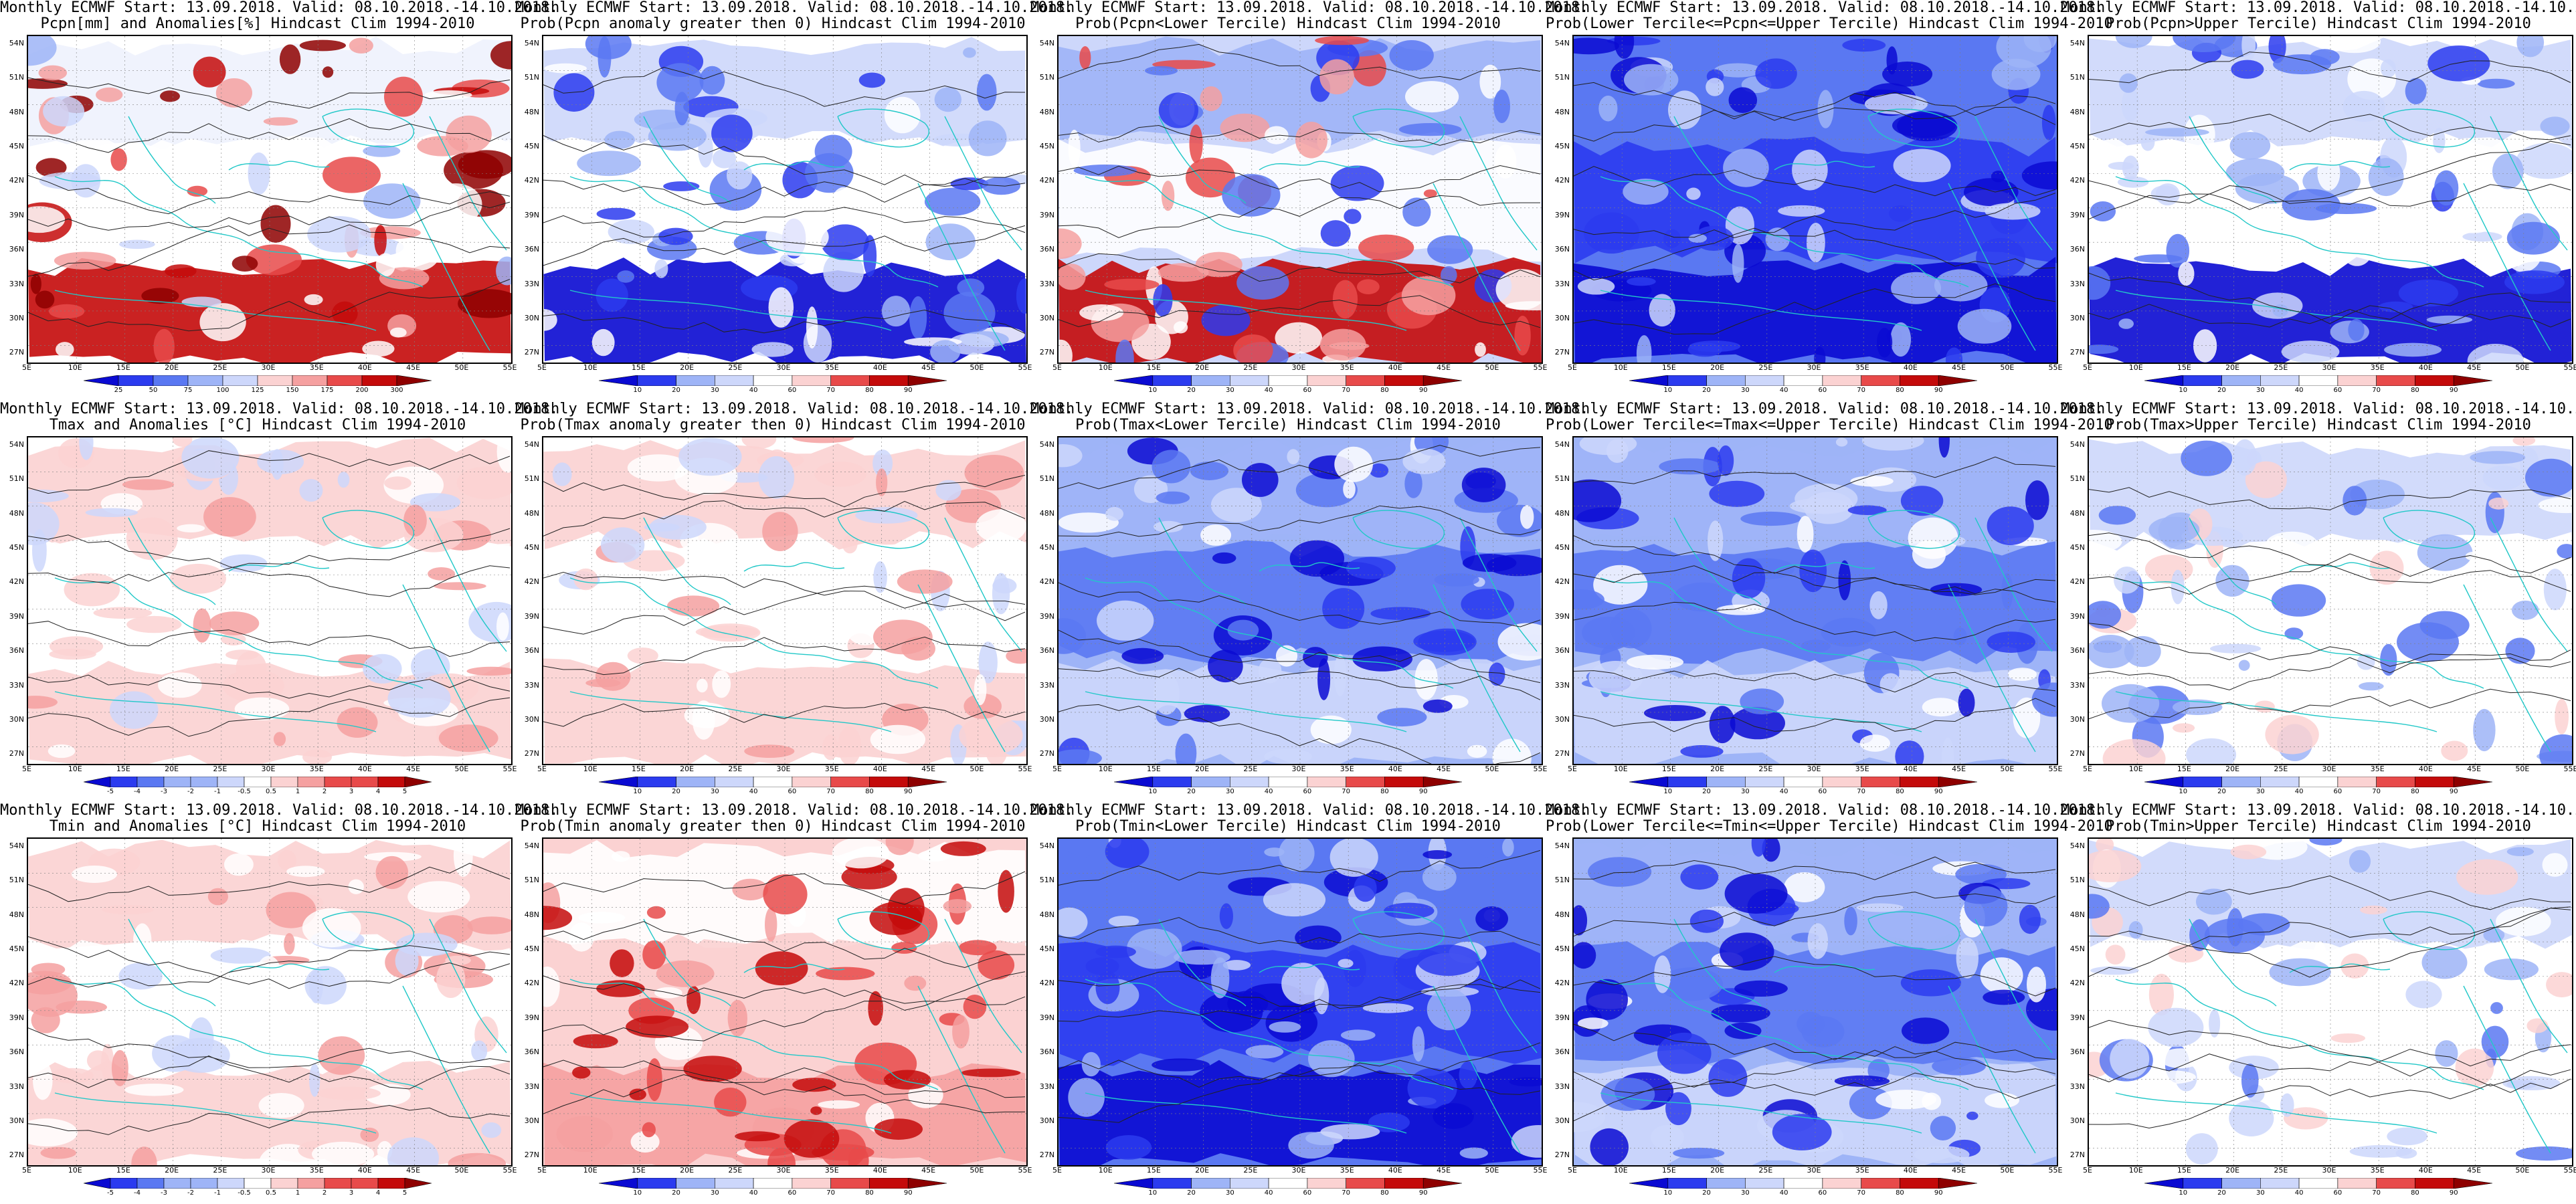 The image size is (2576, 1204). Describe the element at coordinates (773, 380) in the screenshot. I see `colorbar` at that location.